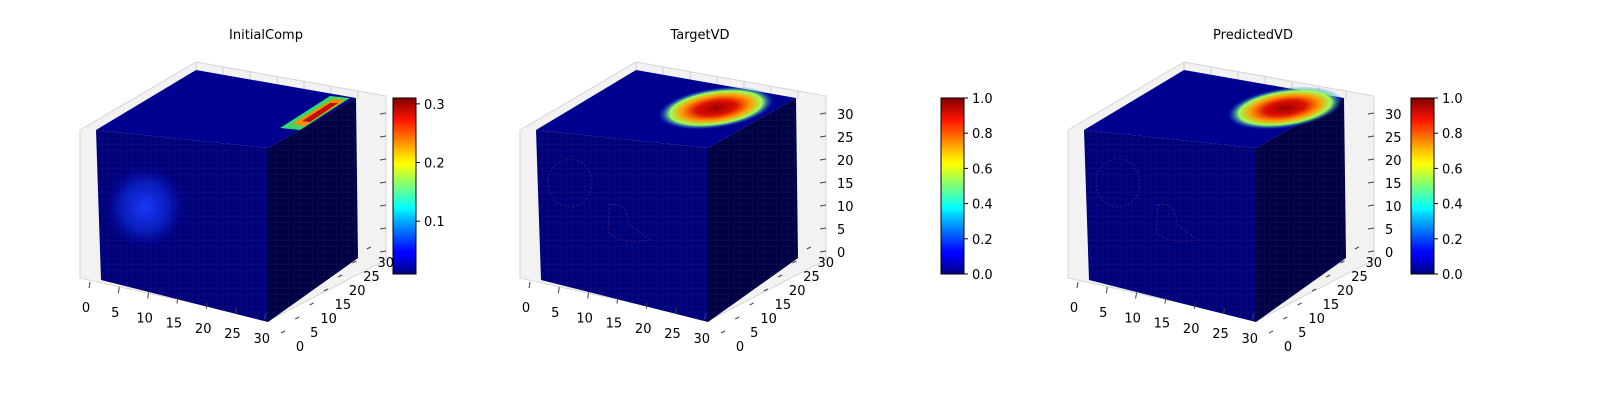 This screenshot has width=1600, height=404. I want to click on chart-title: PredictedVD, so click(1253, 35).